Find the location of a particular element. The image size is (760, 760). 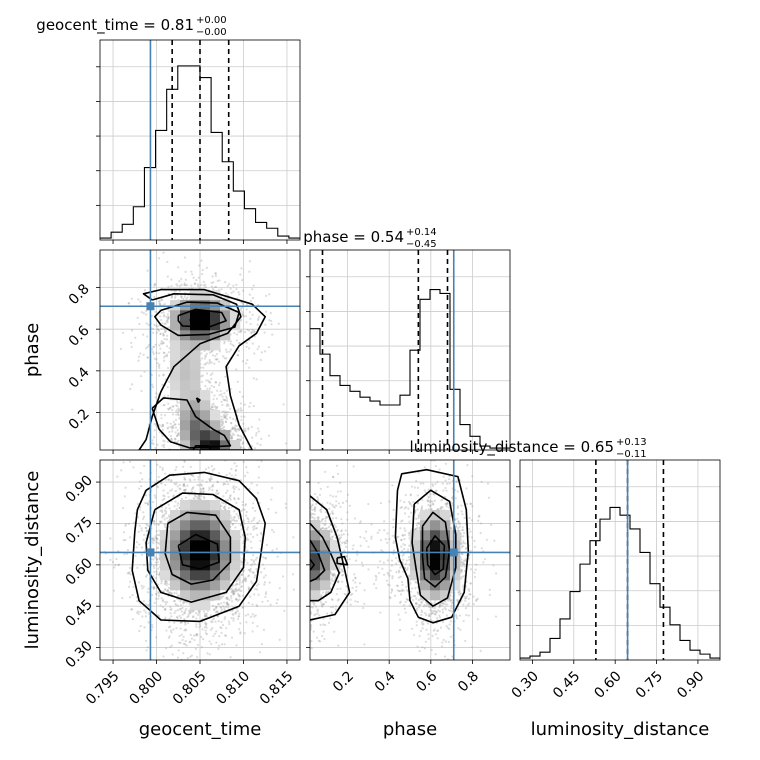

hist-luminosity_distance is located at coordinates (620, 560).